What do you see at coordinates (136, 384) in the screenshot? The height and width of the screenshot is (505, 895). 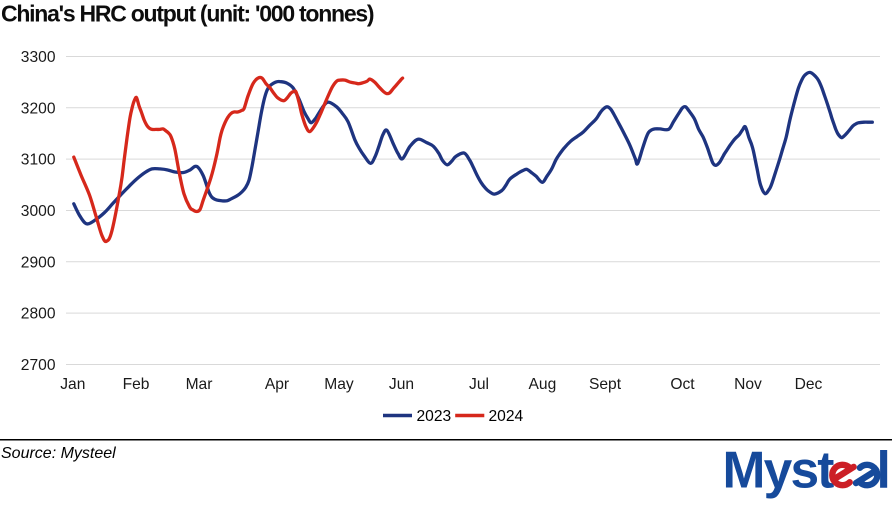 I see `svg-text: Feb` at bounding box center [136, 384].